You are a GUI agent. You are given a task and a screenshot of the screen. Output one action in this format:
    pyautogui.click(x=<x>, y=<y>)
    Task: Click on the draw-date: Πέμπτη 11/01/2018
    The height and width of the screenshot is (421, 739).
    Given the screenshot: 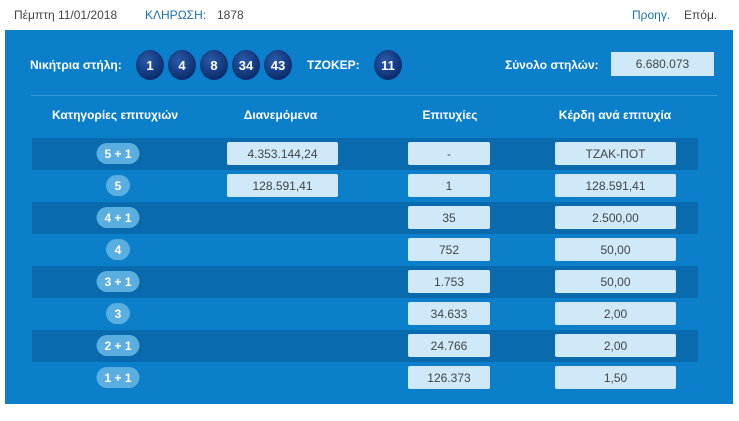 What is the action you would take?
    pyautogui.click(x=66, y=15)
    